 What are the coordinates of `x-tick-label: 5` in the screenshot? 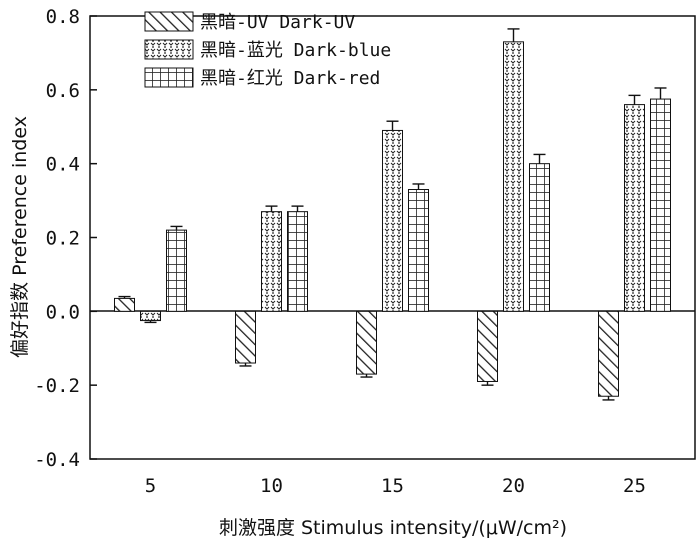 It's located at (150, 486).